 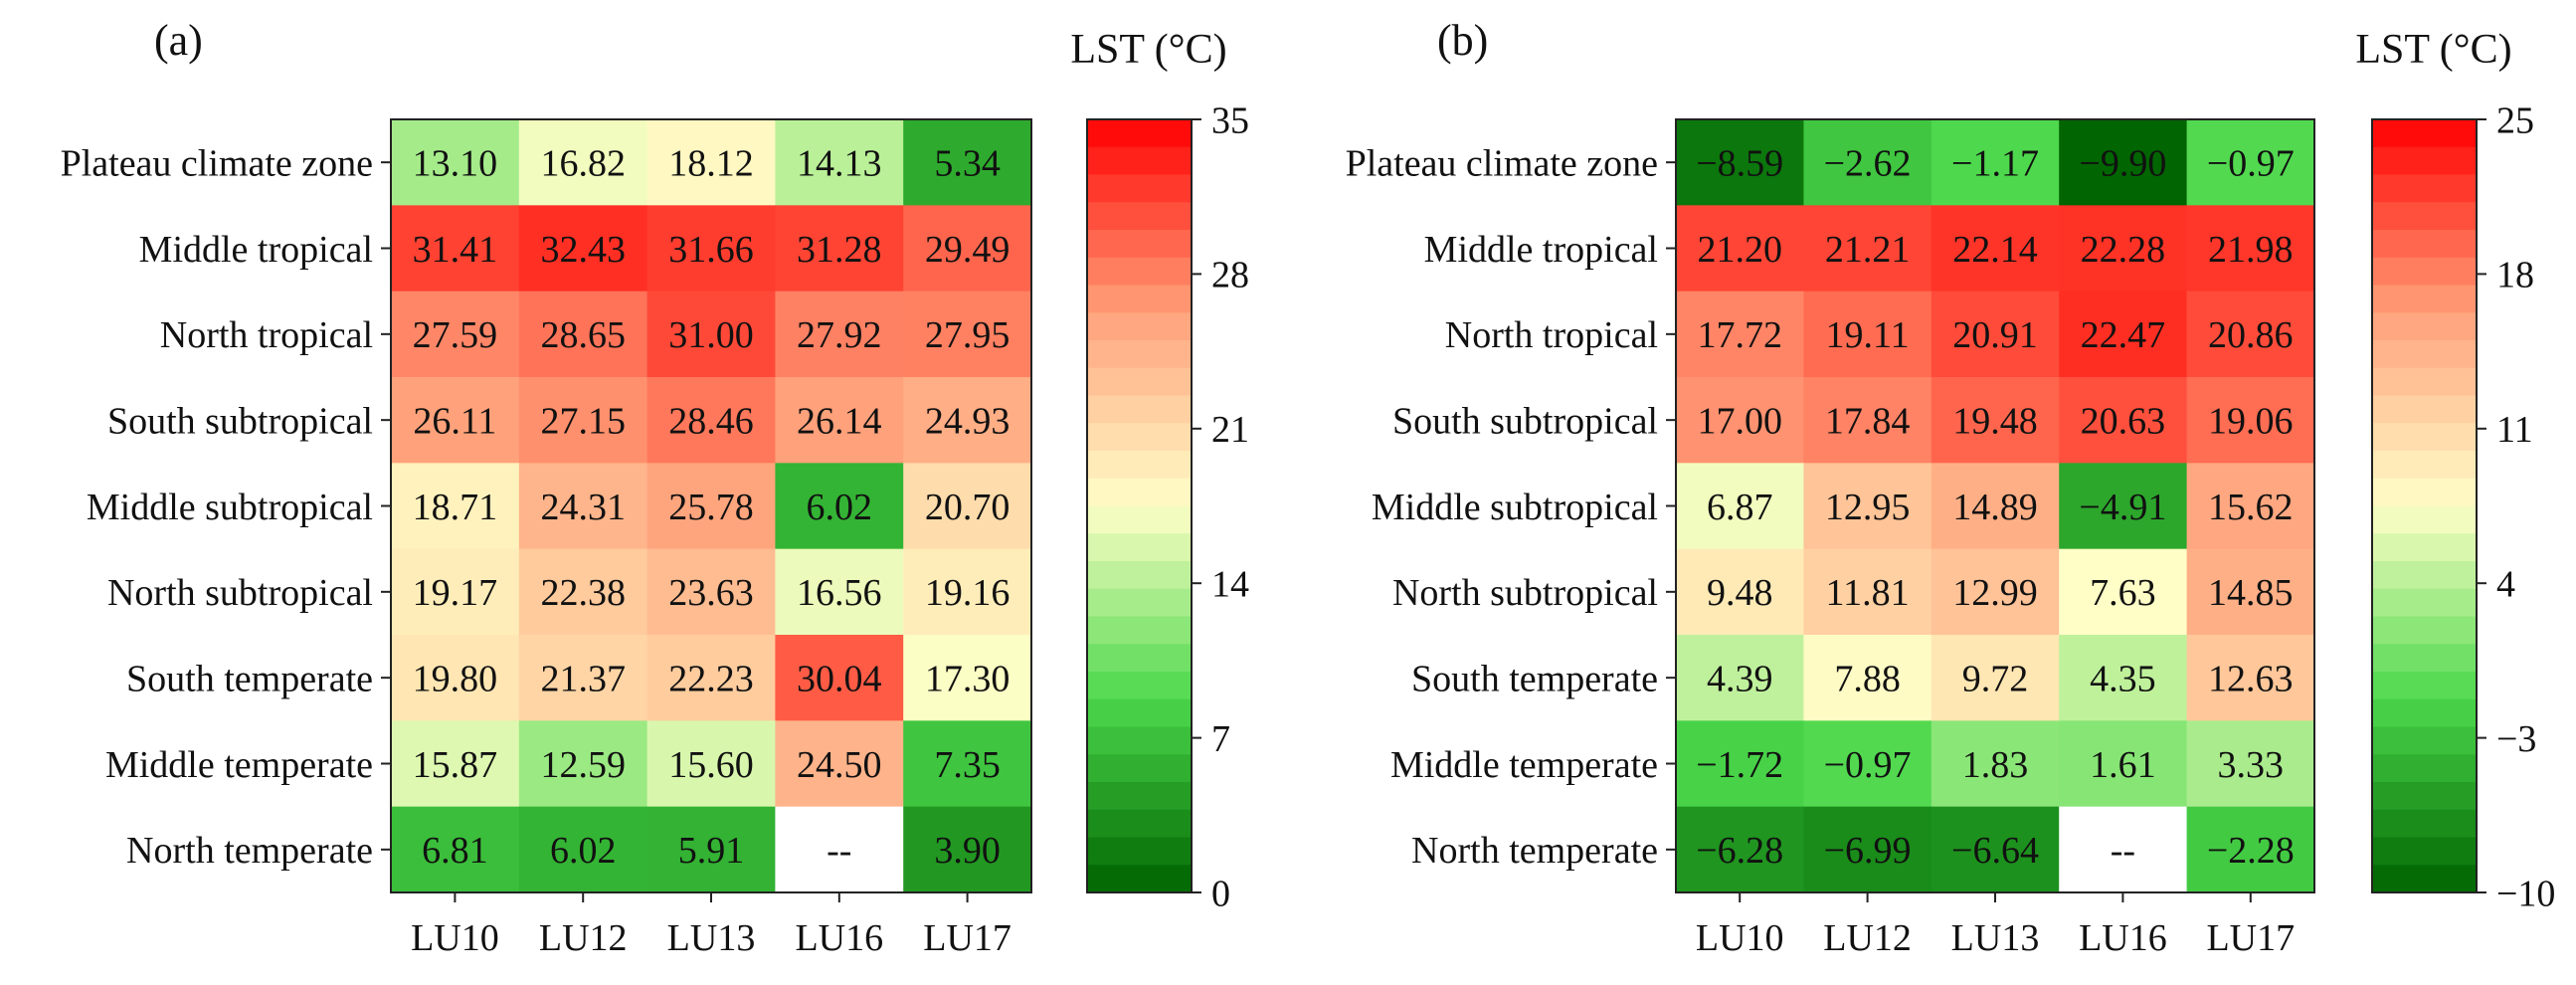 What do you see at coordinates (839, 250) in the screenshot?
I see `cell-value-label: 31.28` at bounding box center [839, 250].